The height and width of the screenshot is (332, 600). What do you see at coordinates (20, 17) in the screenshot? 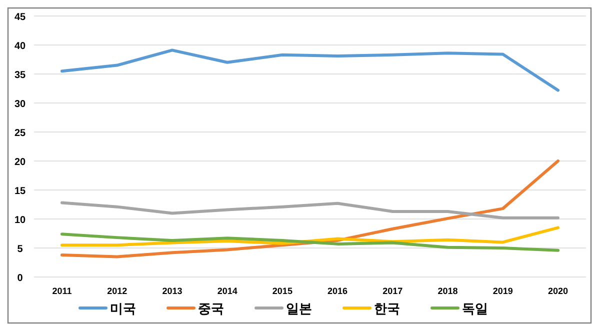
I see `y-tick-label: 45` at bounding box center [20, 17].